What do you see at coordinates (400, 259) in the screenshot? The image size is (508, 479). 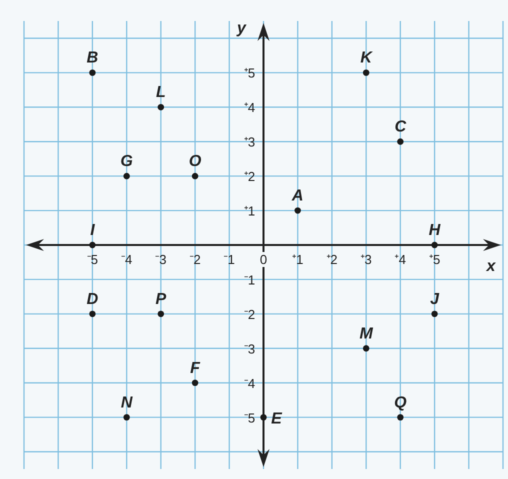 I see `x-tick-label: ⁺4` at bounding box center [400, 259].